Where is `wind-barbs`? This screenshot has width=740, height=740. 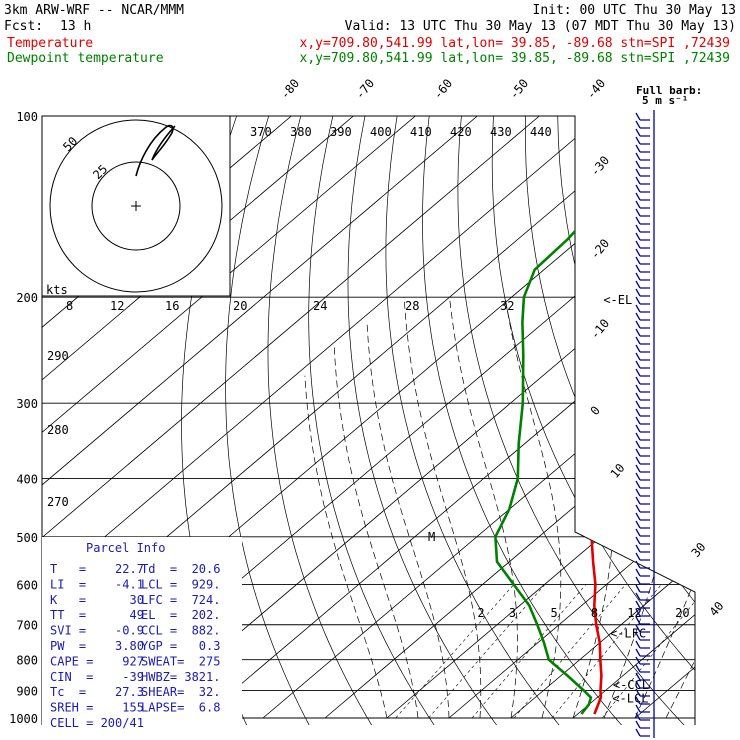 wind-barbs is located at coordinates (645, 424).